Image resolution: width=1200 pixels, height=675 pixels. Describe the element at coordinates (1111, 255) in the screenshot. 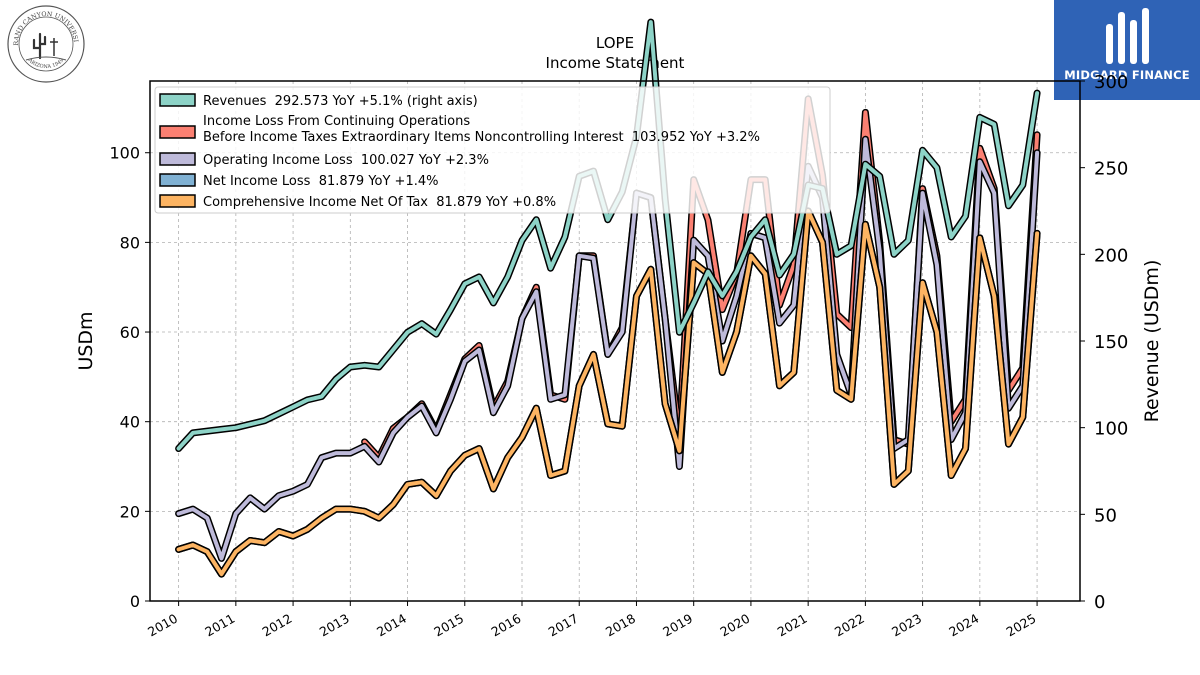

I see `y-right-tick-label: 200` at that location.